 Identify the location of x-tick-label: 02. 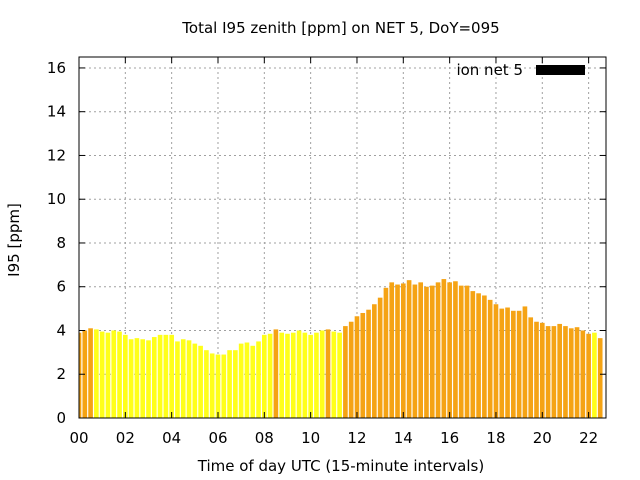
(125, 438).